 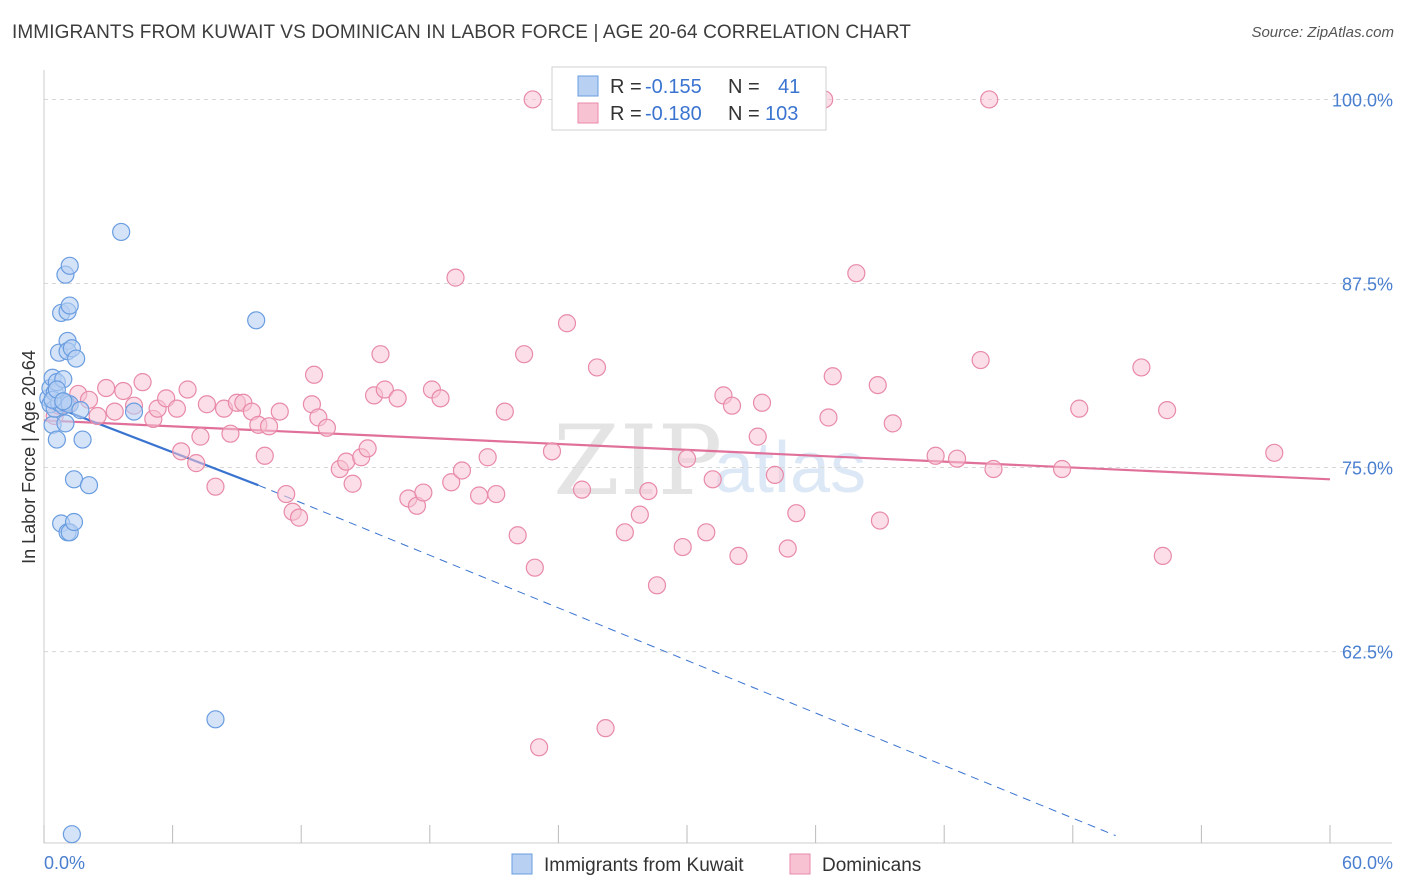 What do you see at coordinates (1322, 32) in the screenshot?
I see `chart-source: Source: ZipAtlas.com` at bounding box center [1322, 32].